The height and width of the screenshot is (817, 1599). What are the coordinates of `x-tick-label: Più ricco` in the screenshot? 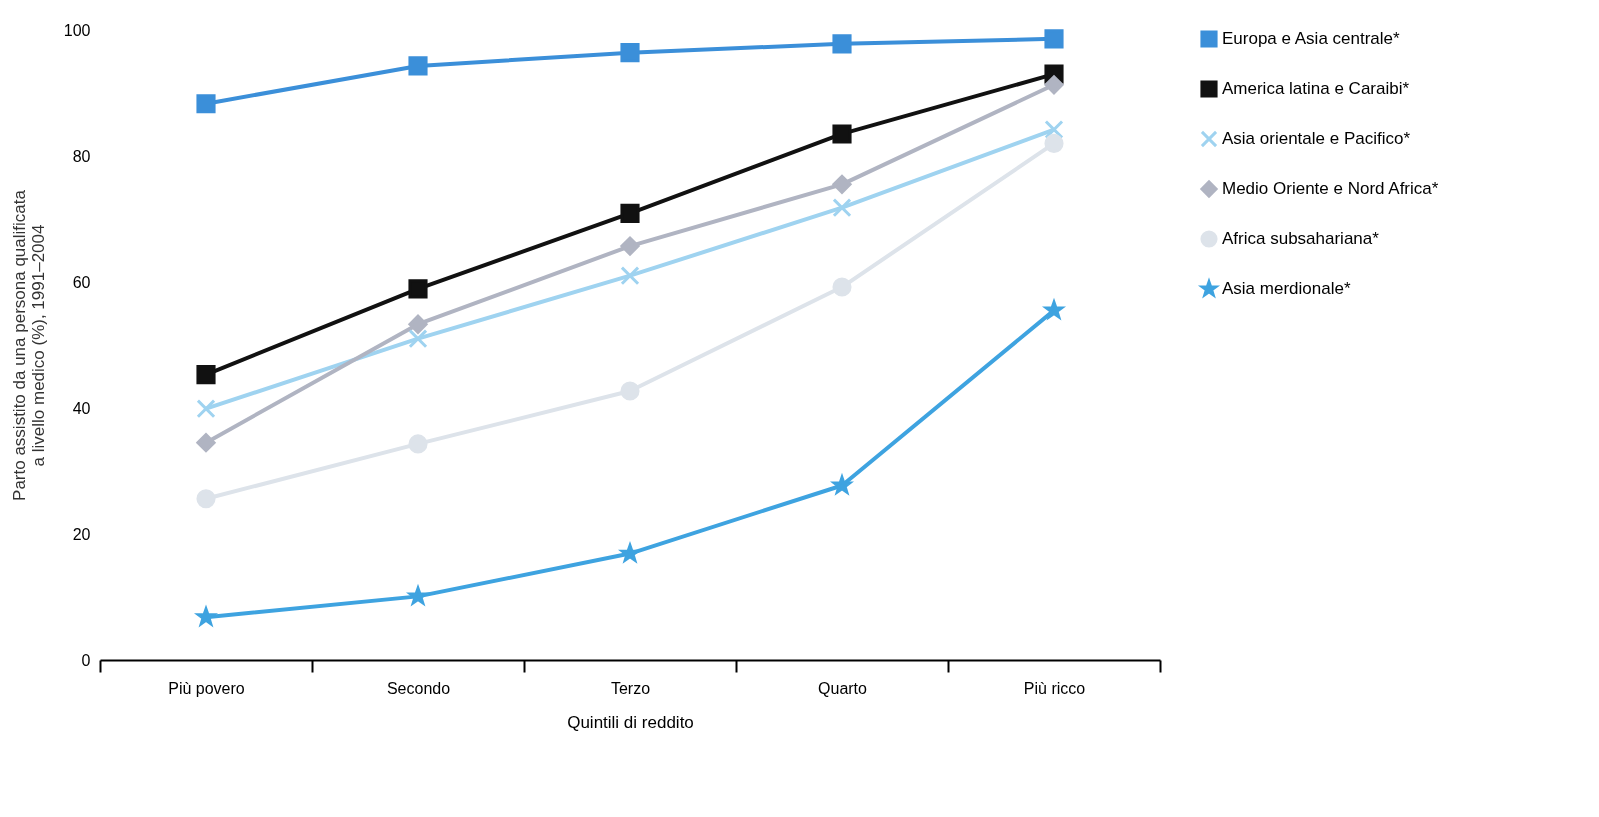 It's located at (1054, 688).